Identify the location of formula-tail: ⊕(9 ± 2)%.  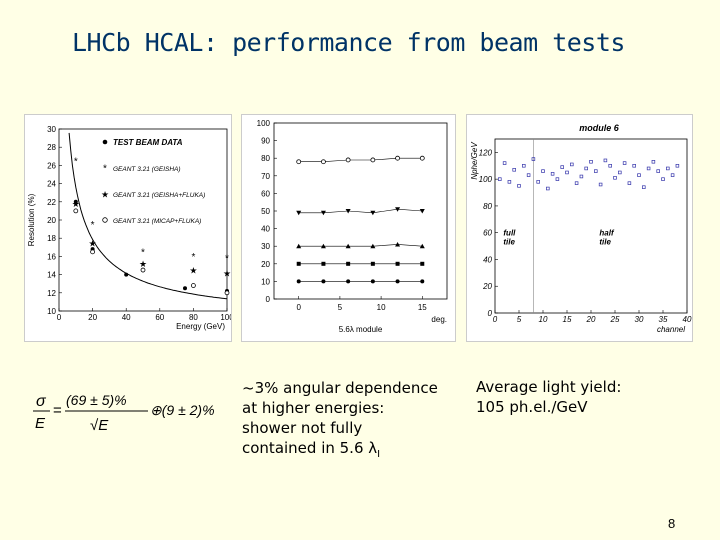
(182, 410).